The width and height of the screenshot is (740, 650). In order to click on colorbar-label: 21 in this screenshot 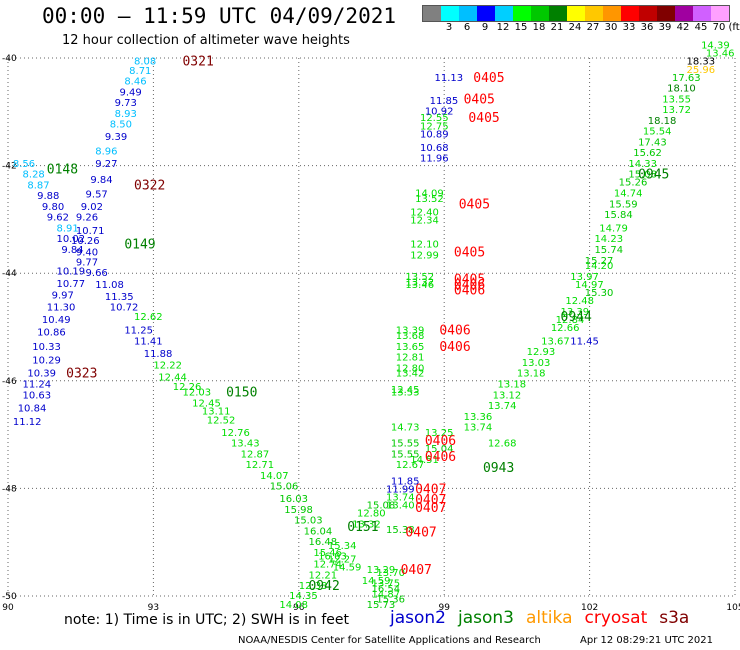, I will do `click(557, 27)`.